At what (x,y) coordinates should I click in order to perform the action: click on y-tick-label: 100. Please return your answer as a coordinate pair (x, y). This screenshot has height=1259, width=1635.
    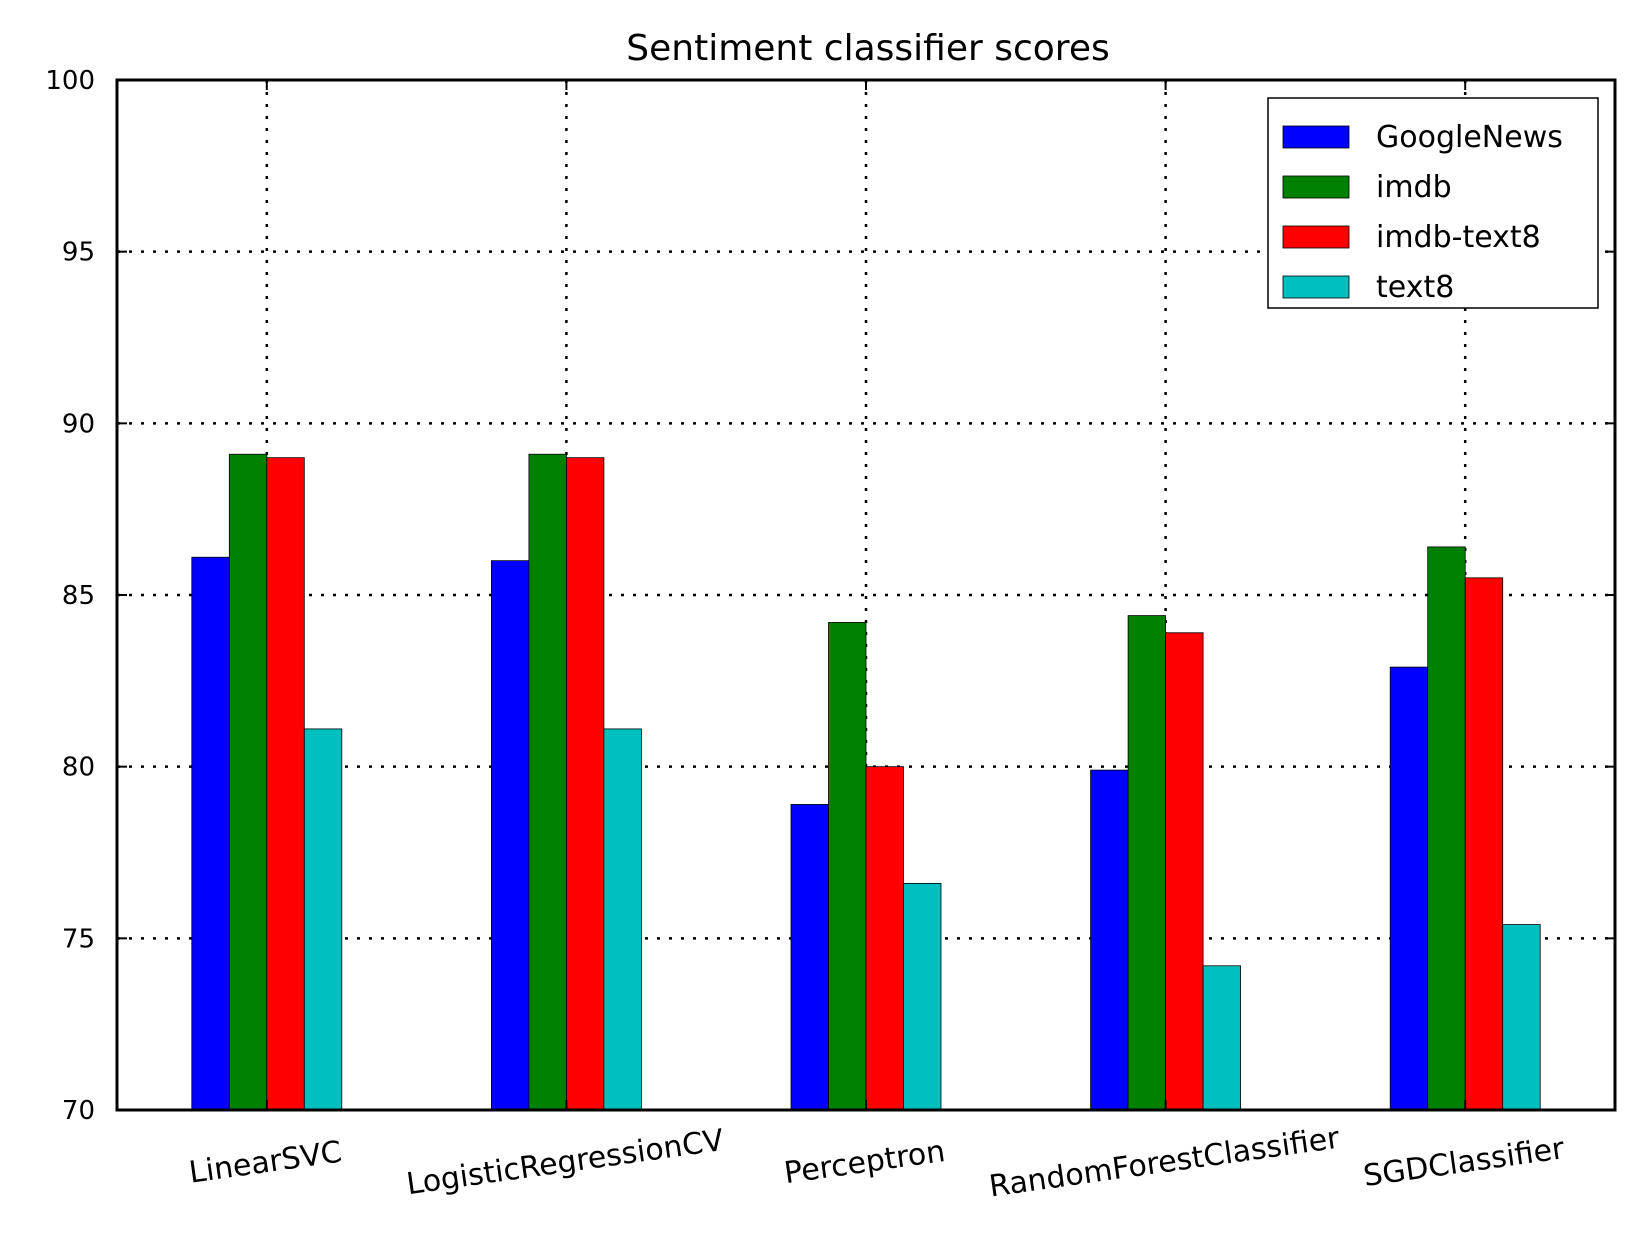
    Looking at the image, I should click on (70, 81).